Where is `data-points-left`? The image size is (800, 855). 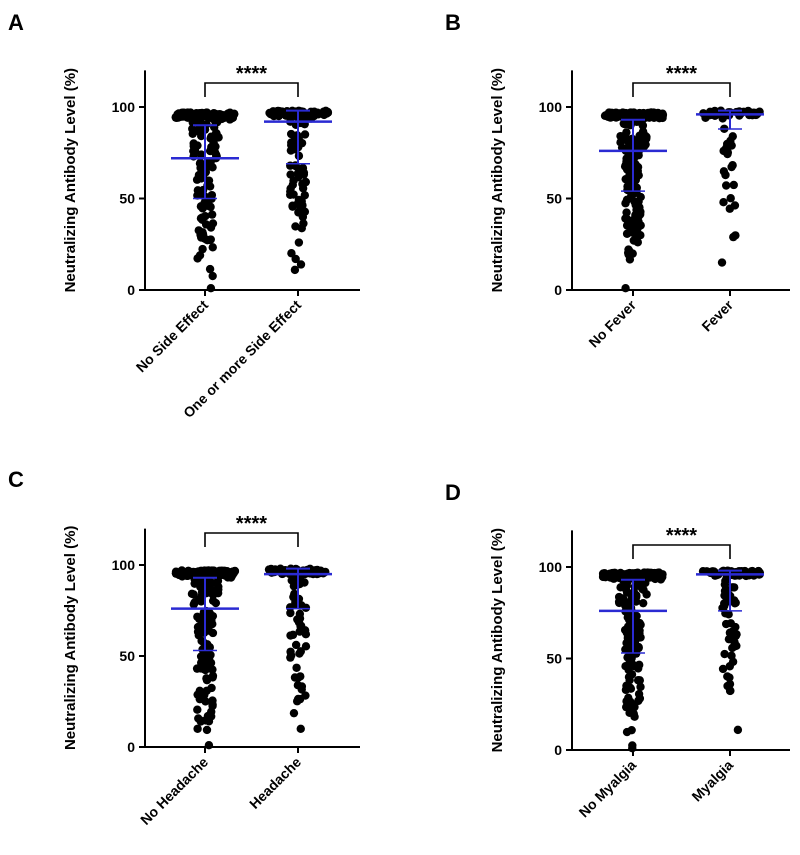
data-points-left is located at coordinates (205, 200).